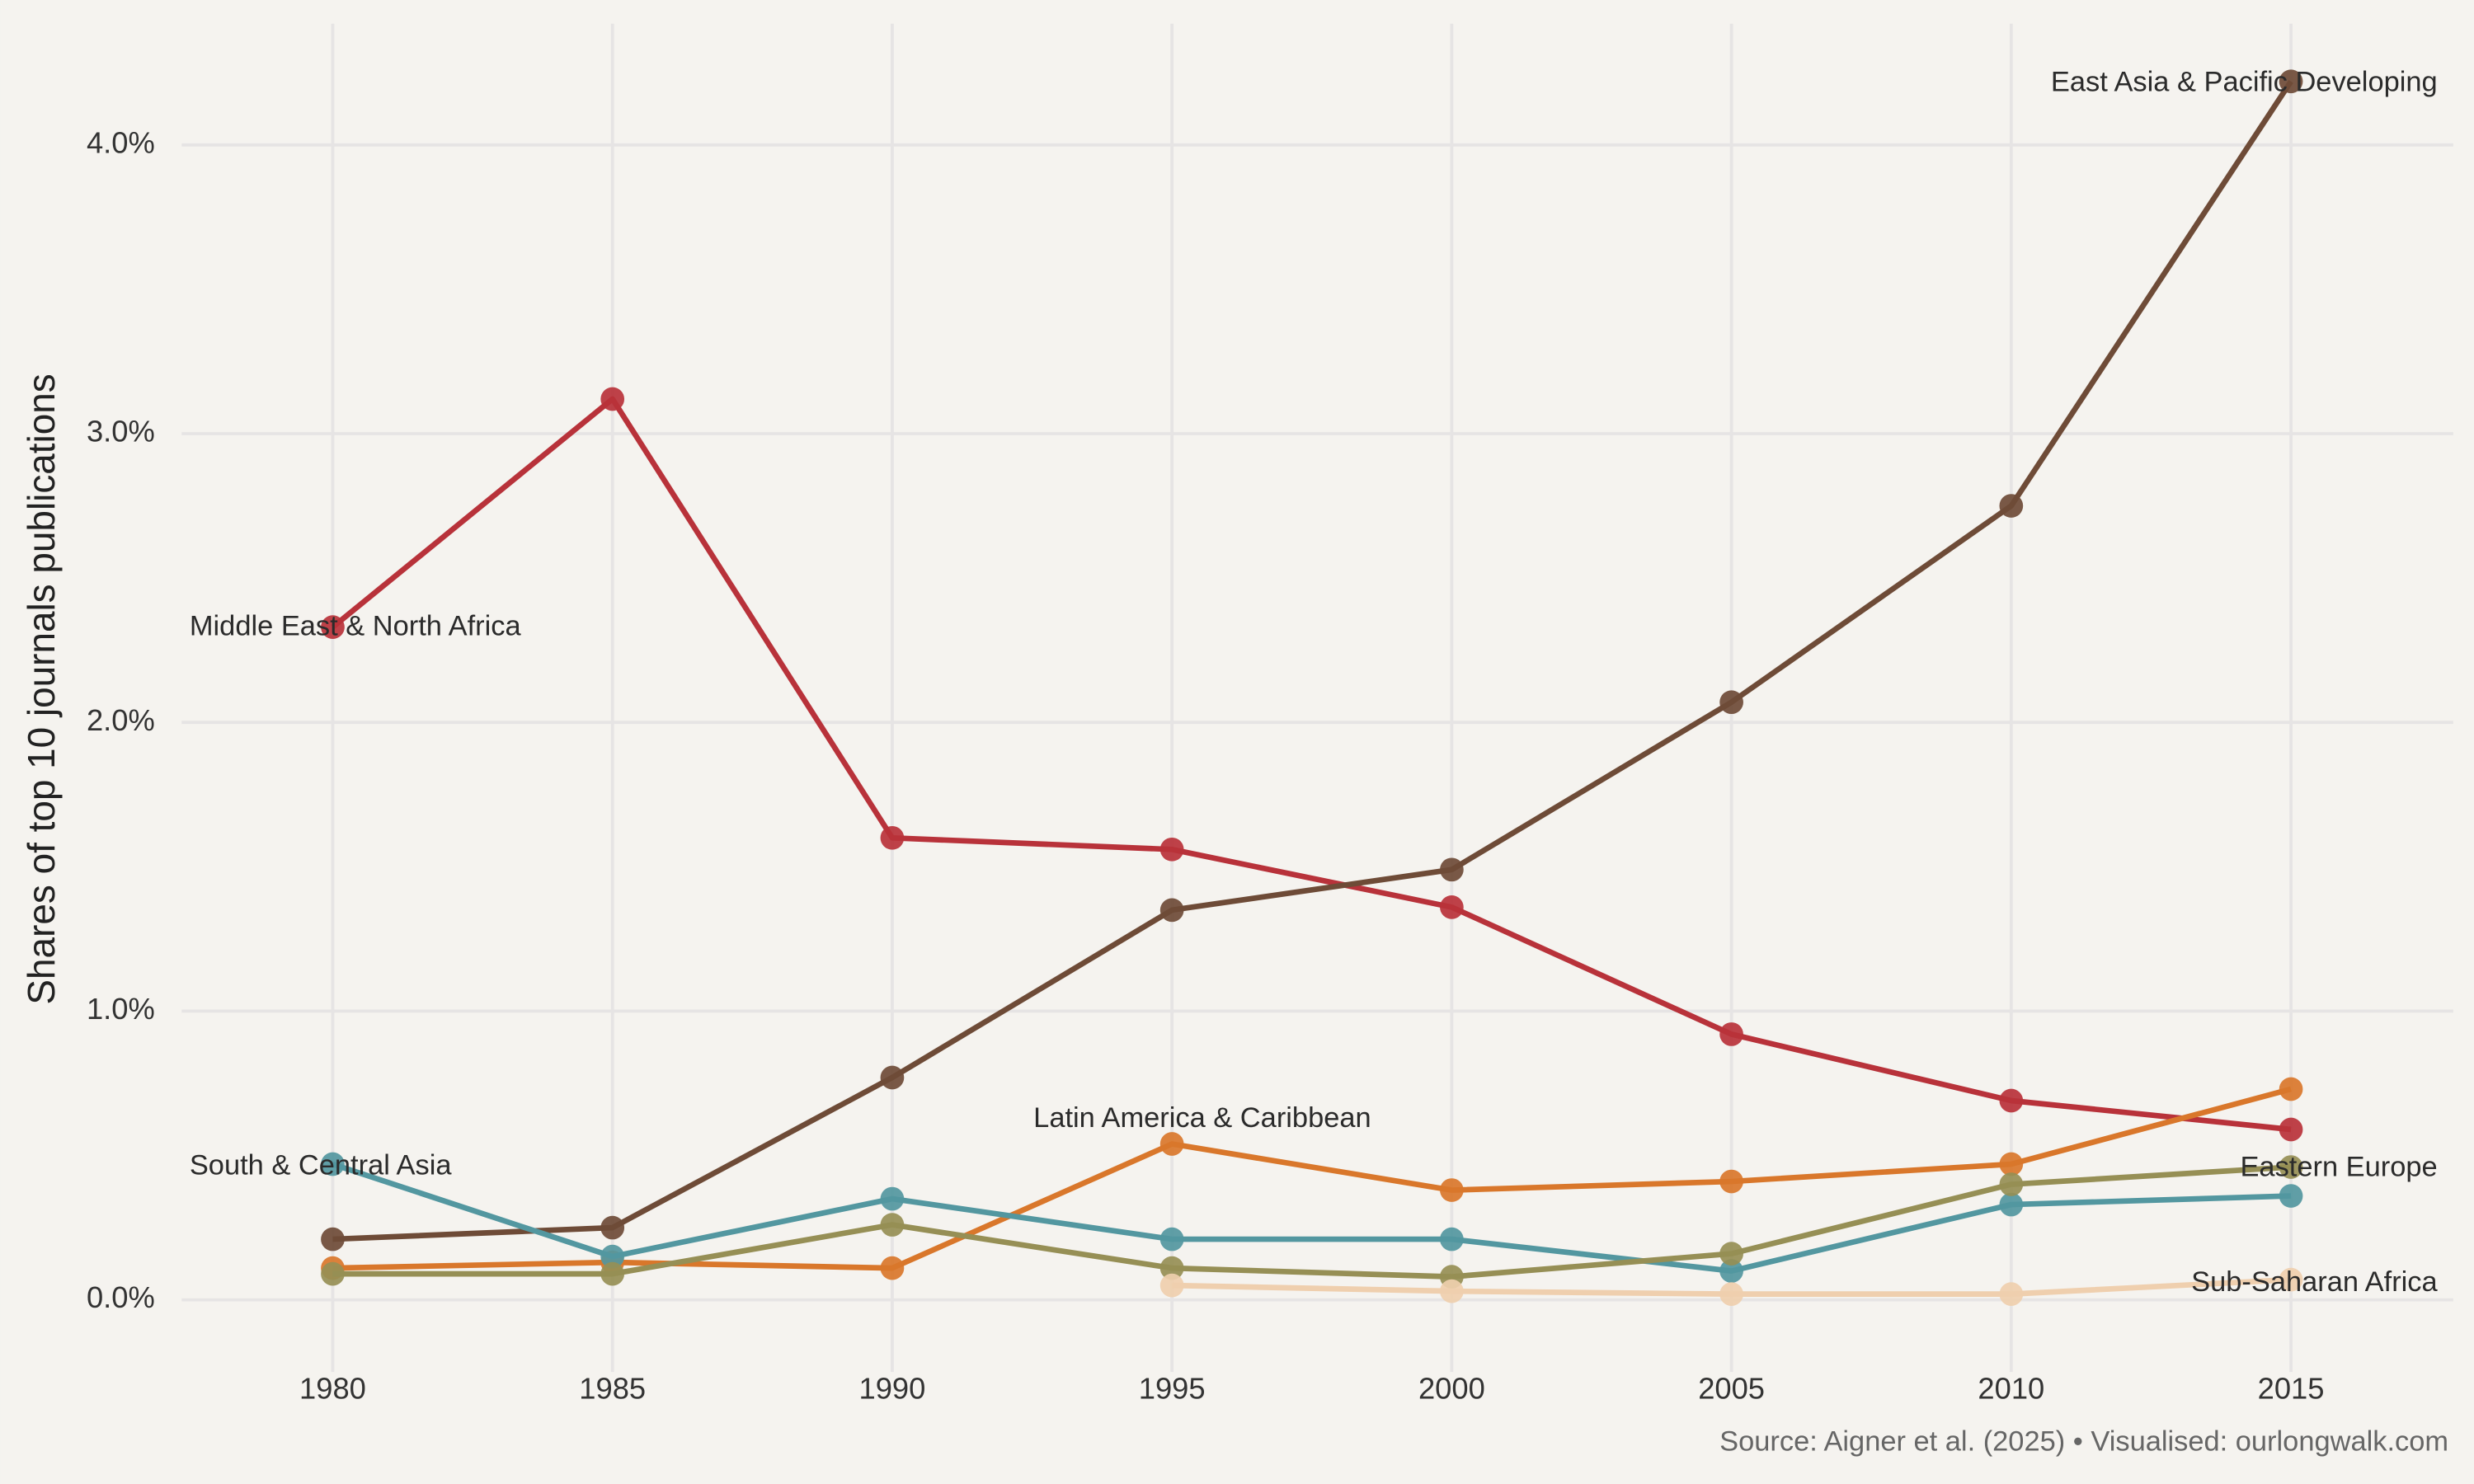 This screenshot has height=1484, width=2474. What do you see at coordinates (892, 1389) in the screenshot?
I see `x-tick-label: 1990` at bounding box center [892, 1389].